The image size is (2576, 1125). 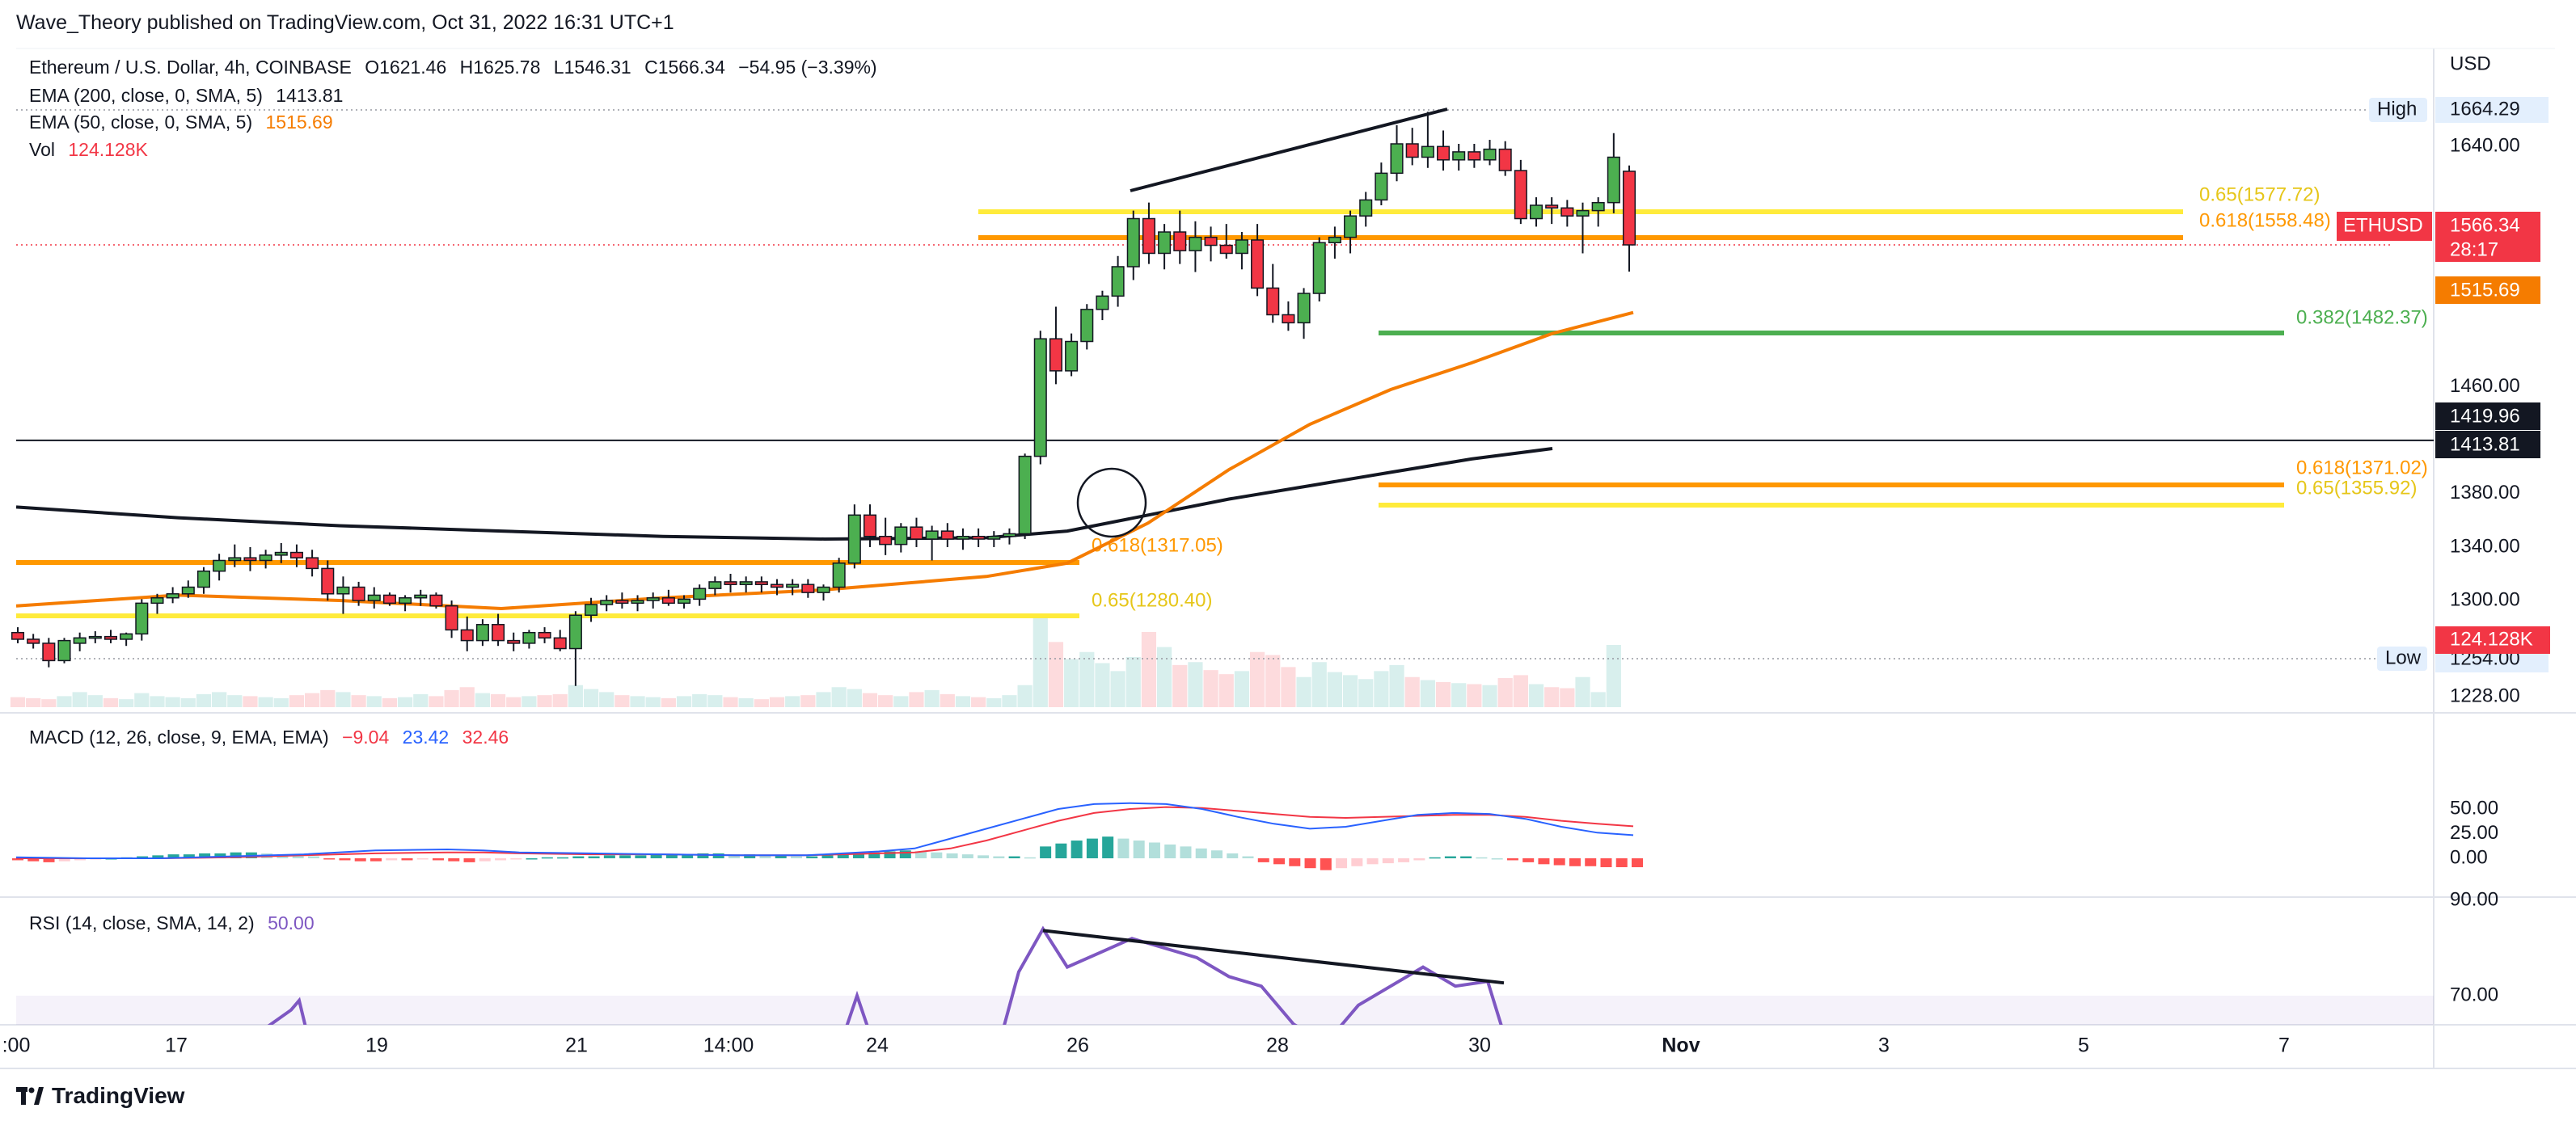 What do you see at coordinates (2485, 695) in the screenshot?
I see `price-axis-tick: 1228.00` at bounding box center [2485, 695].